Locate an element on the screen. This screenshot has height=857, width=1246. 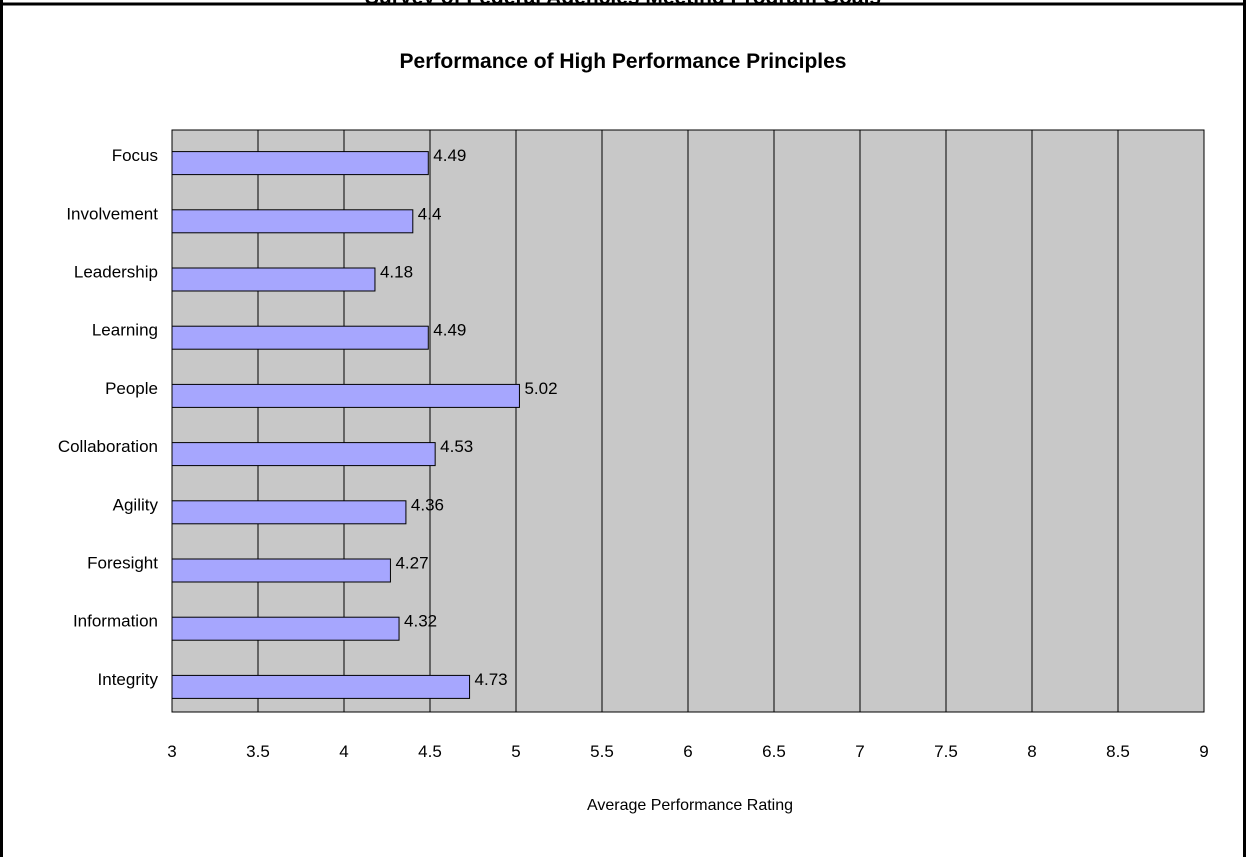
bar-focus is located at coordinates (300, 163).